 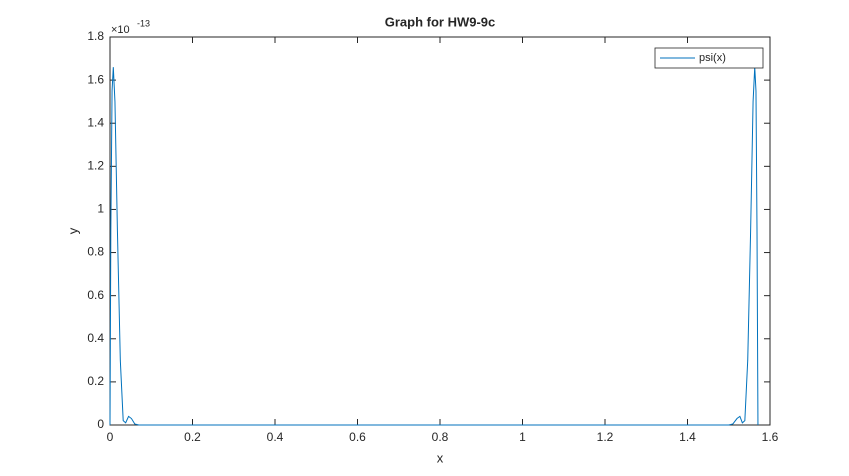 I want to click on chart-title: Graph for HW9-9c, so click(x=440, y=21).